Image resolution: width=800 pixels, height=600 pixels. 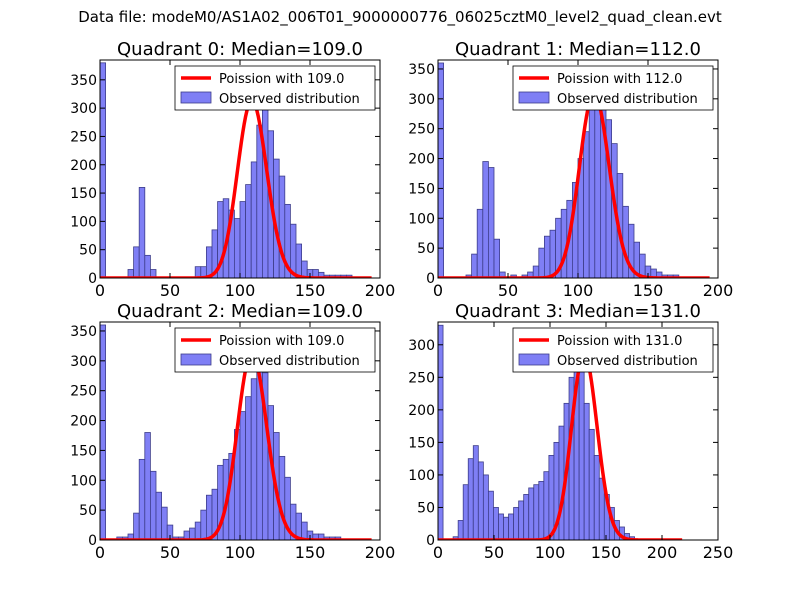 I want to click on axes-frame, so click(x=578, y=431).